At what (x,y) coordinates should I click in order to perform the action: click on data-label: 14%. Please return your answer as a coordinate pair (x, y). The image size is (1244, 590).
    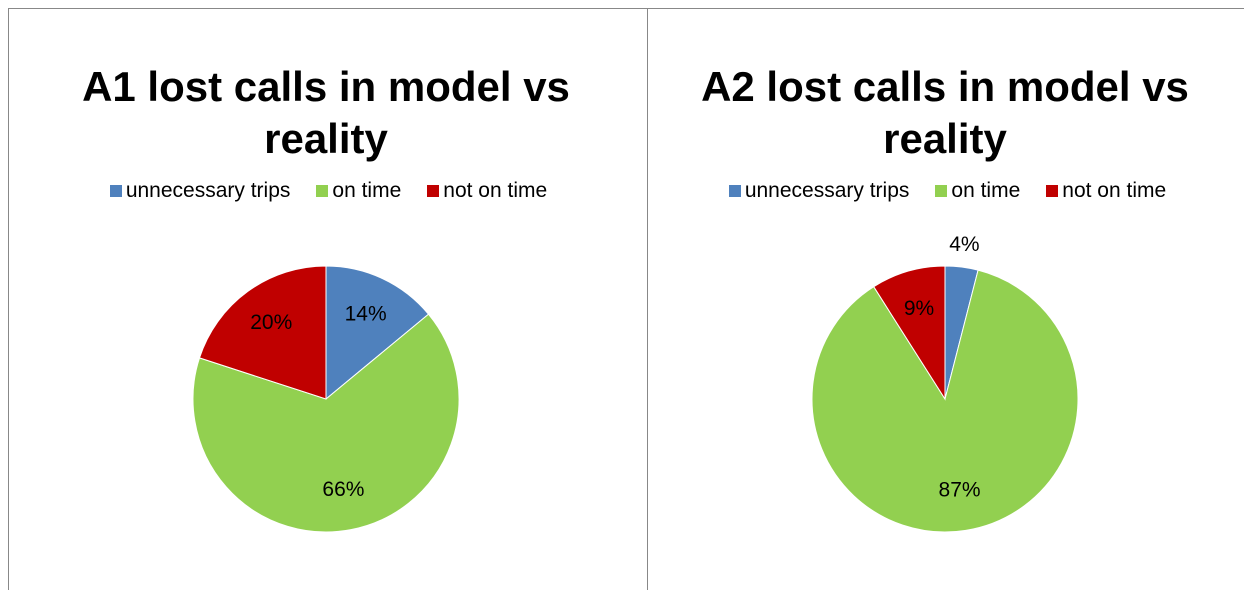
    Looking at the image, I should click on (366, 313).